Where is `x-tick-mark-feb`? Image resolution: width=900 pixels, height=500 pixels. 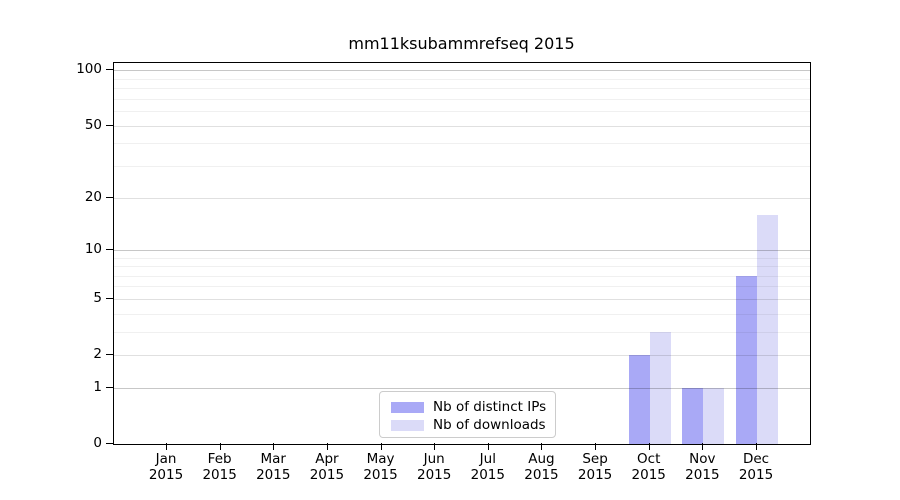
x-tick-mark-feb is located at coordinates (220, 446).